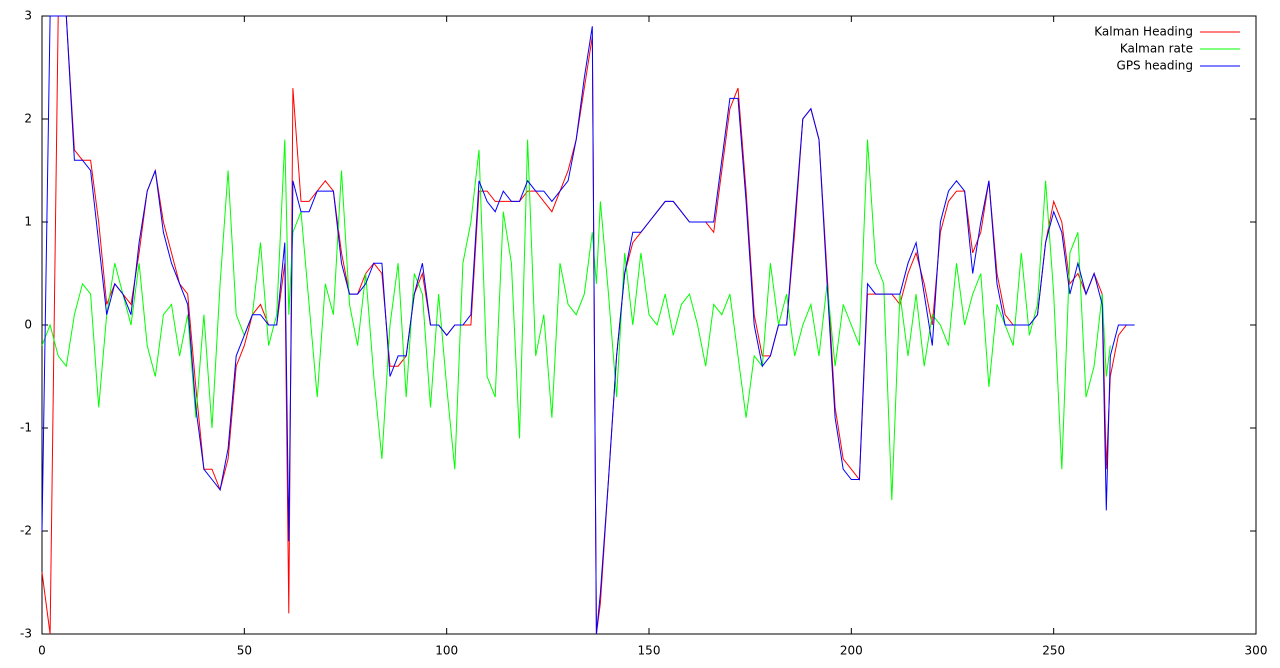 This screenshot has width=1280, height=668. I want to click on x-tick-label: 0, so click(42, 651).